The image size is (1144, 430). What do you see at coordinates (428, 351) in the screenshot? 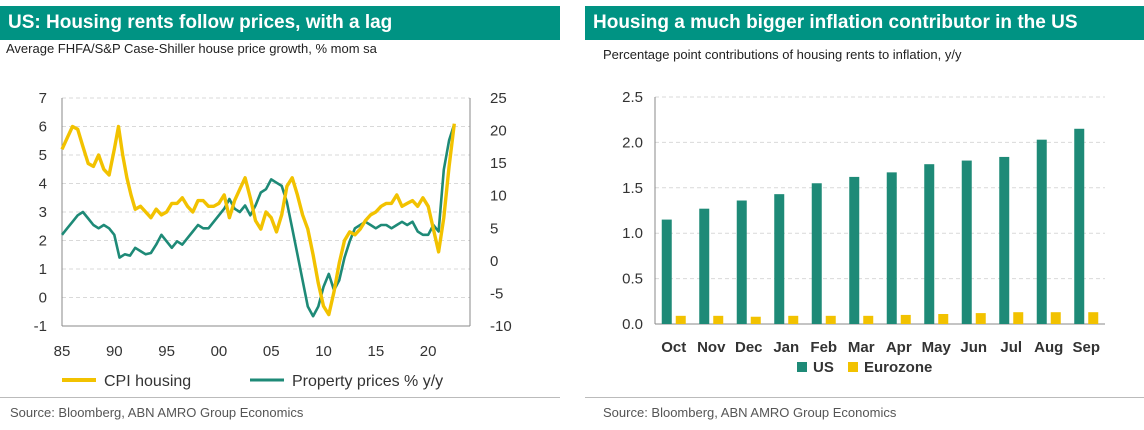
I see `x-tick-label: 20` at bounding box center [428, 351].